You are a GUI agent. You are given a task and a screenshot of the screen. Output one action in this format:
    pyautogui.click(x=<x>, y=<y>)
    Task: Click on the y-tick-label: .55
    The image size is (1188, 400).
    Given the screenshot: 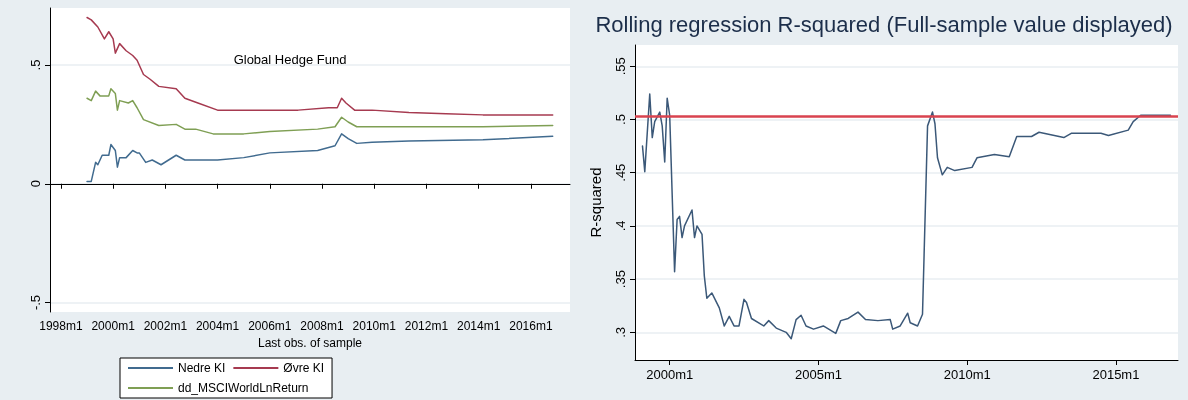 What is the action you would take?
    pyautogui.click(x=620, y=66)
    